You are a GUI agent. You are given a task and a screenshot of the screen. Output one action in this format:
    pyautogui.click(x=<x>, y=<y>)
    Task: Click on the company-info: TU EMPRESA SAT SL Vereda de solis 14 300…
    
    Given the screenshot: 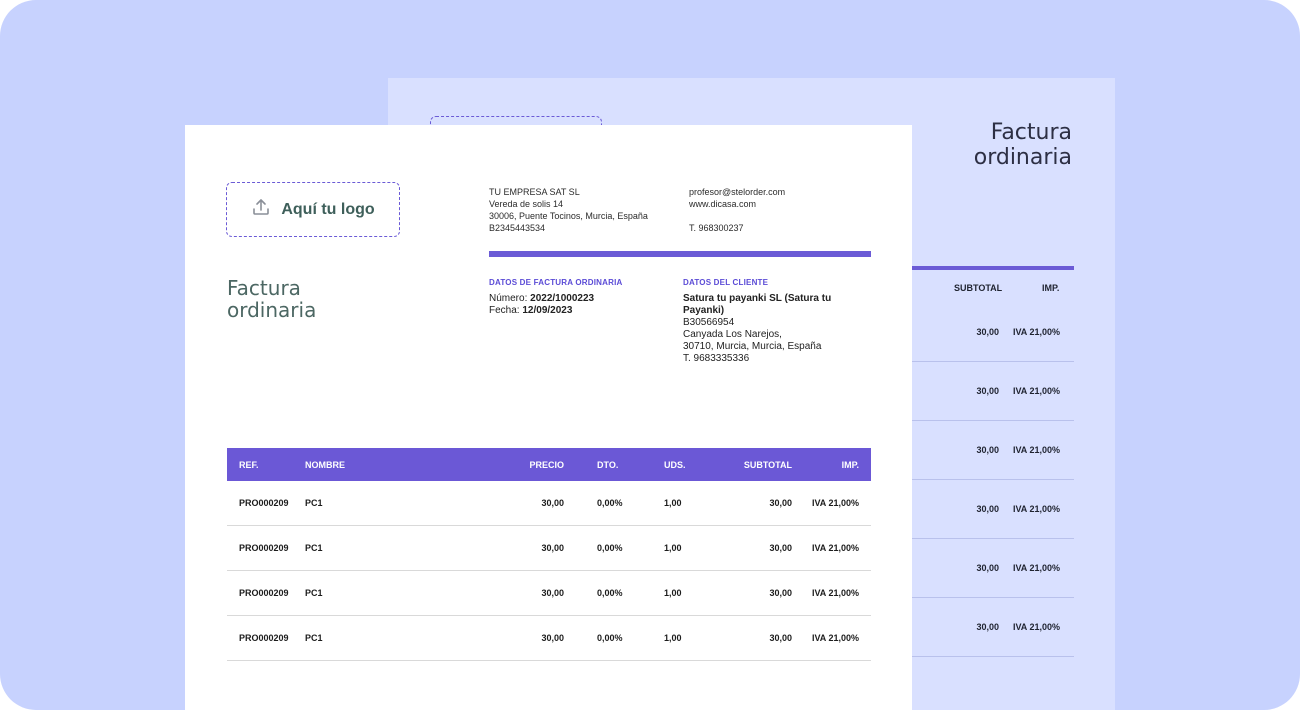 What is the action you would take?
    pyautogui.click(x=568, y=210)
    